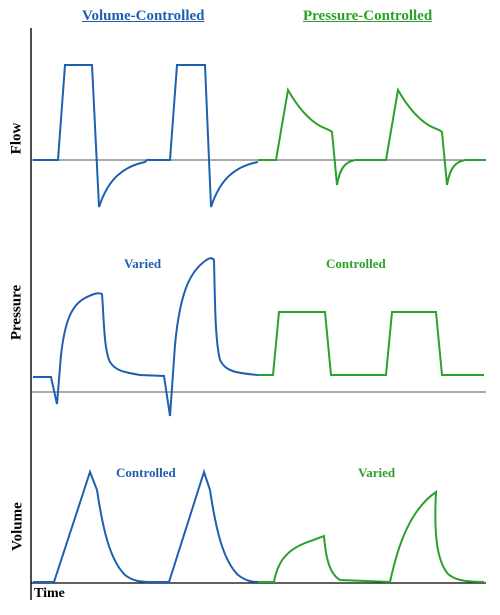 The height and width of the screenshot is (615, 500). Describe the element at coordinates (146, 136) in the screenshot. I see `flow-curve-volume-controlled` at that location.